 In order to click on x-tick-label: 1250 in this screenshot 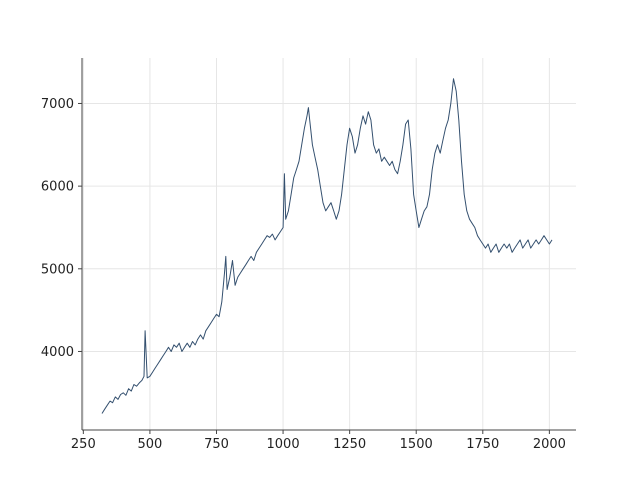, I will do `click(349, 444)`.